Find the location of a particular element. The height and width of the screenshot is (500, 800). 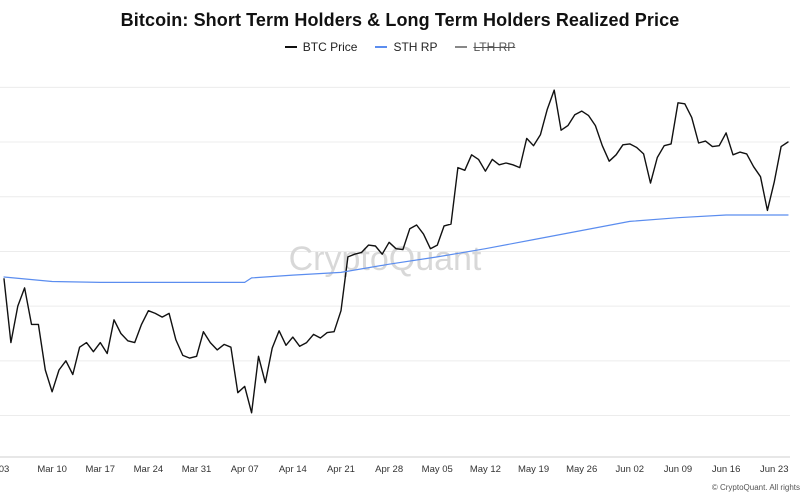

x-tick-label: Jun 23 is located at coordinates (774, 469).